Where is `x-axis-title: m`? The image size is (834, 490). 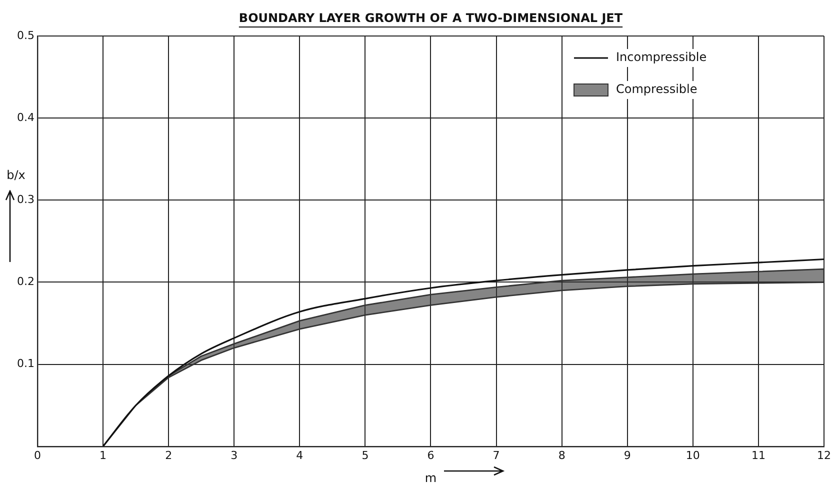
x-axis-title: m is located at coordinates (430, 477).